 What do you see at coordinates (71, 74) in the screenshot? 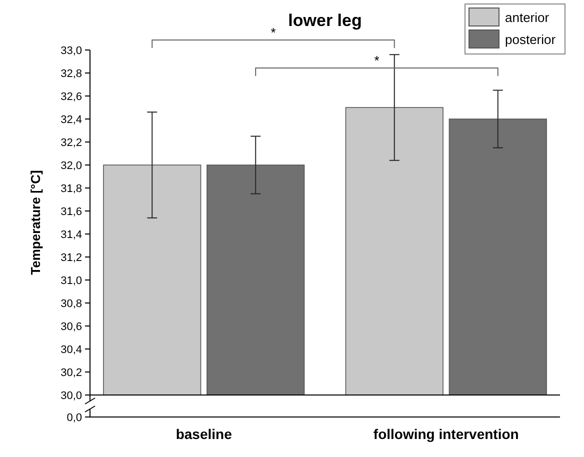
I see `y-tick-label: 32,8` at bounding box center [71, 74].